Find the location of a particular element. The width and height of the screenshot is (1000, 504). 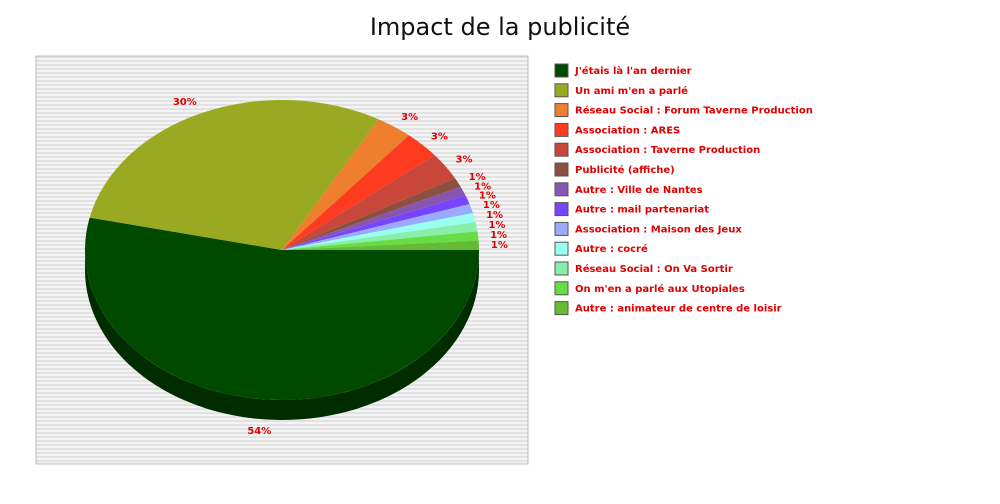

data-label: 30% is located at coordinates (185, 102).